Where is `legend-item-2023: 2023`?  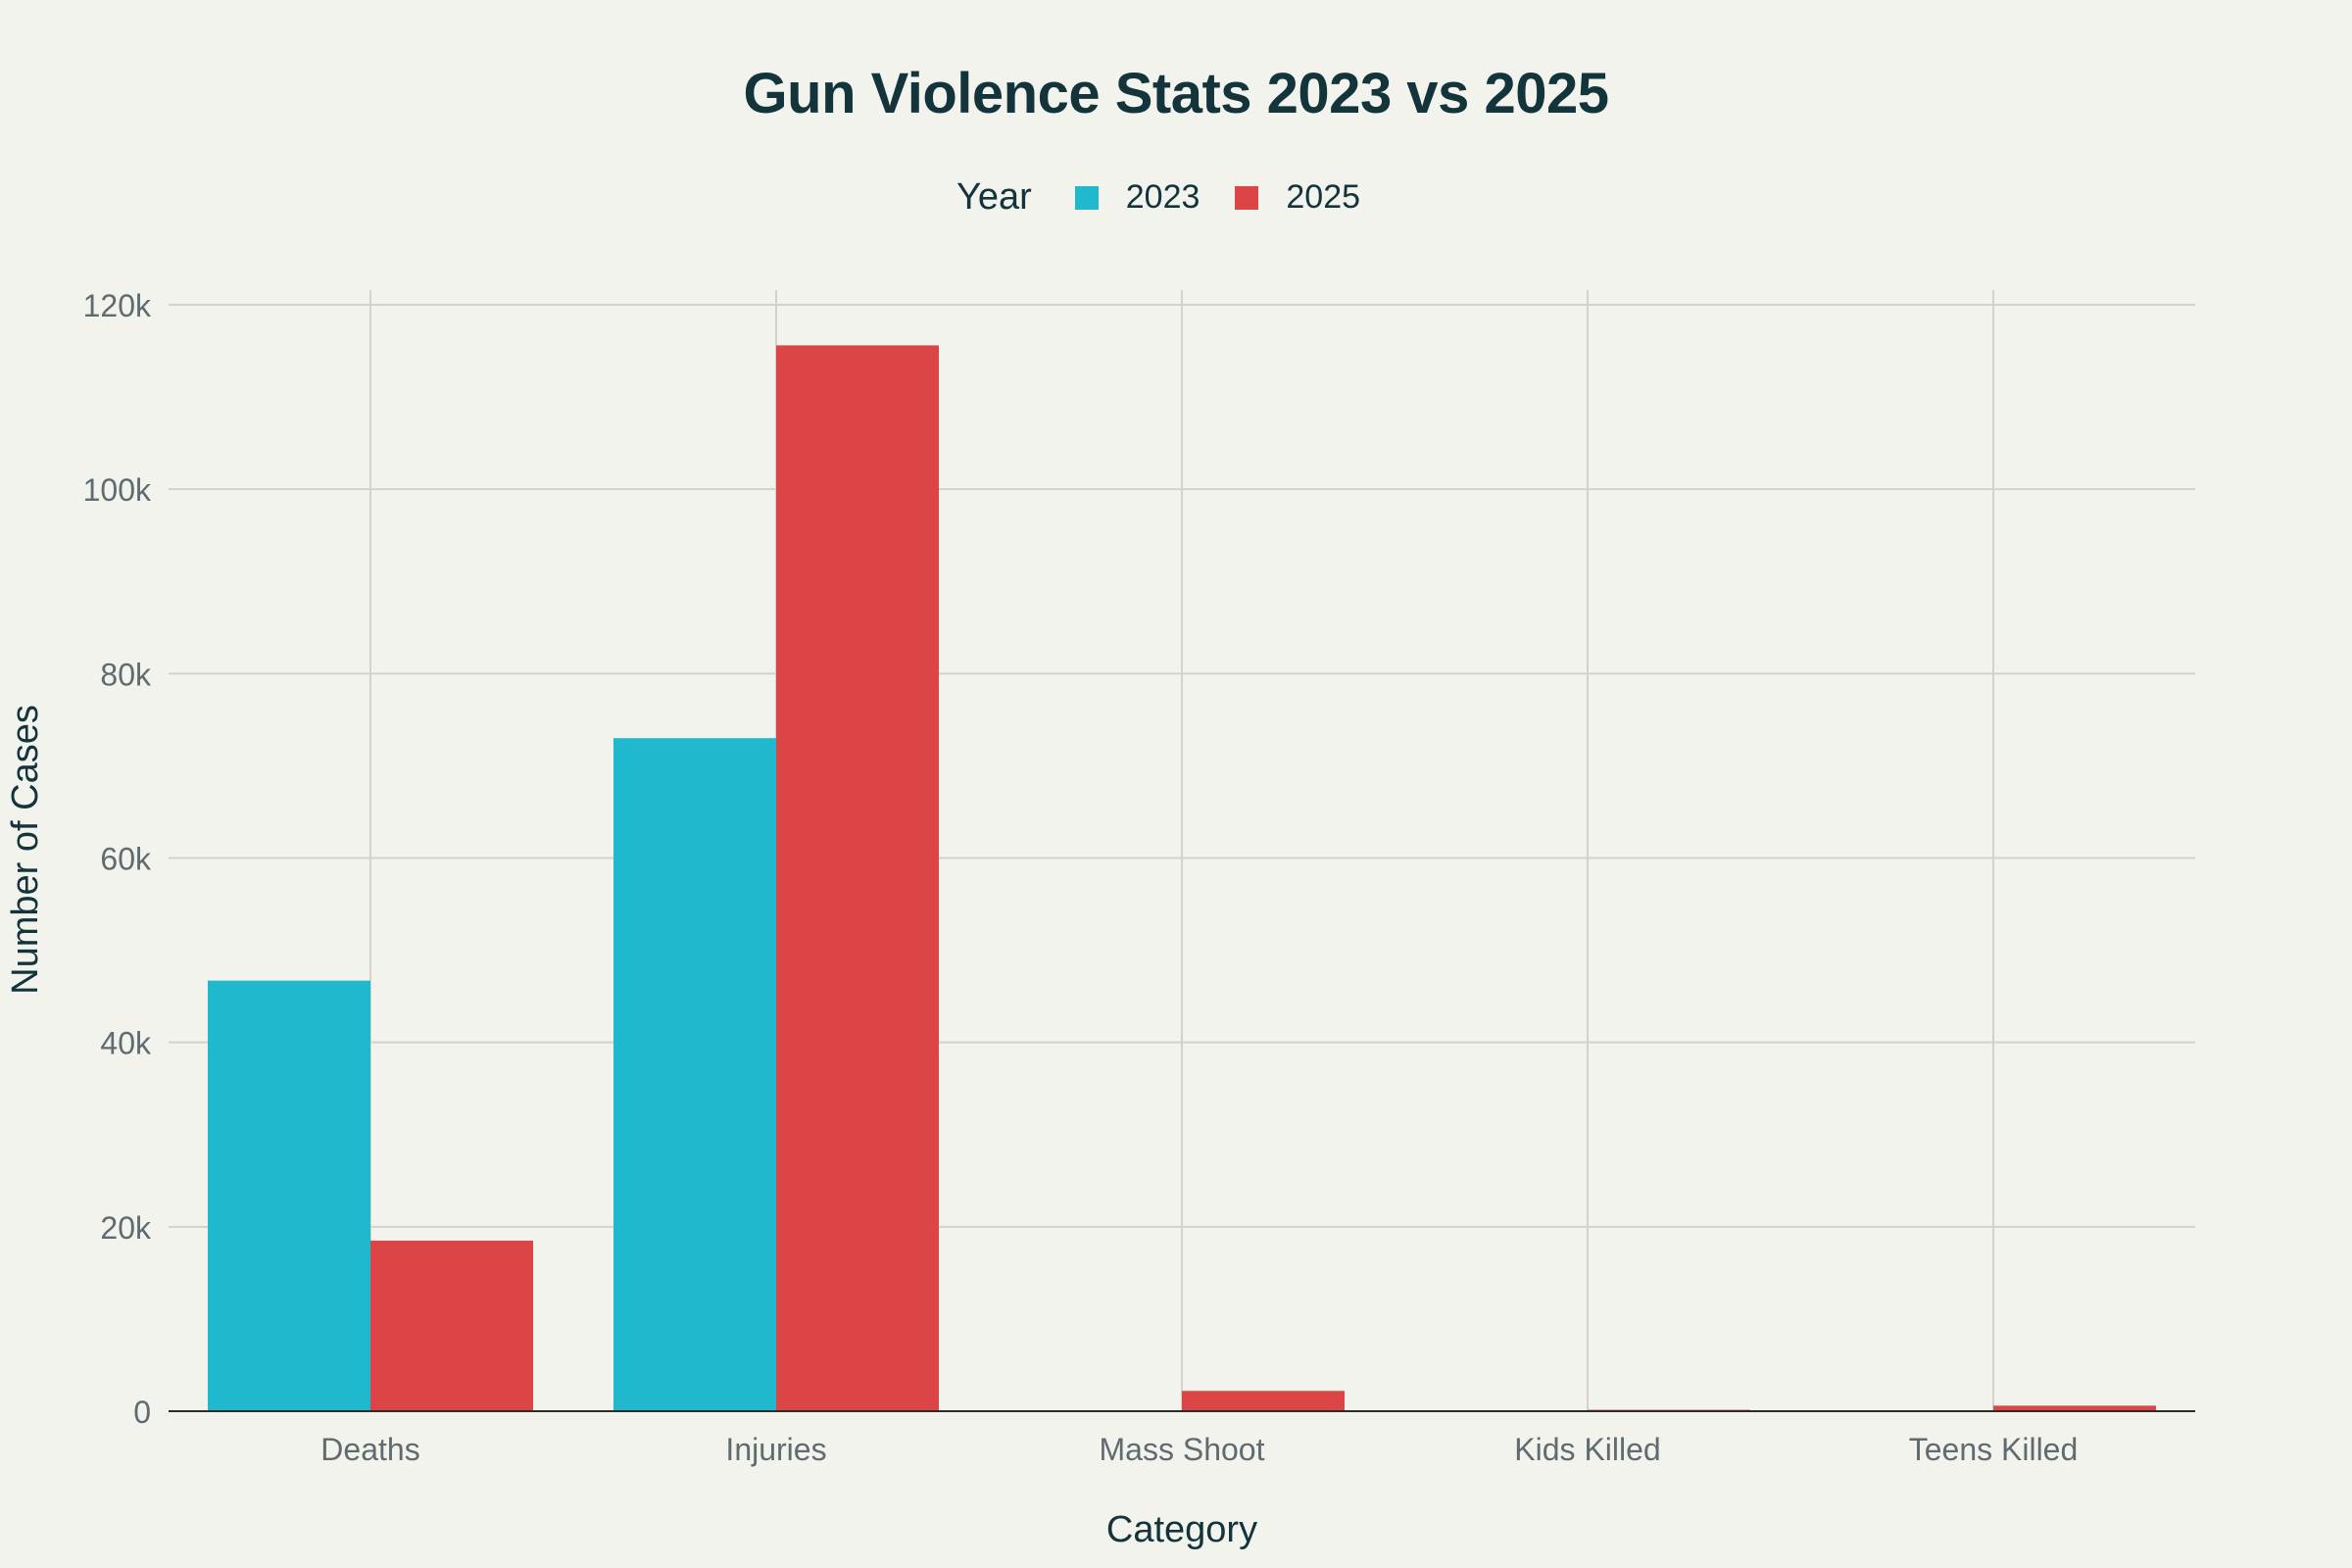
legend-item-2023: 2023 is located at coordinates (1137, 197).